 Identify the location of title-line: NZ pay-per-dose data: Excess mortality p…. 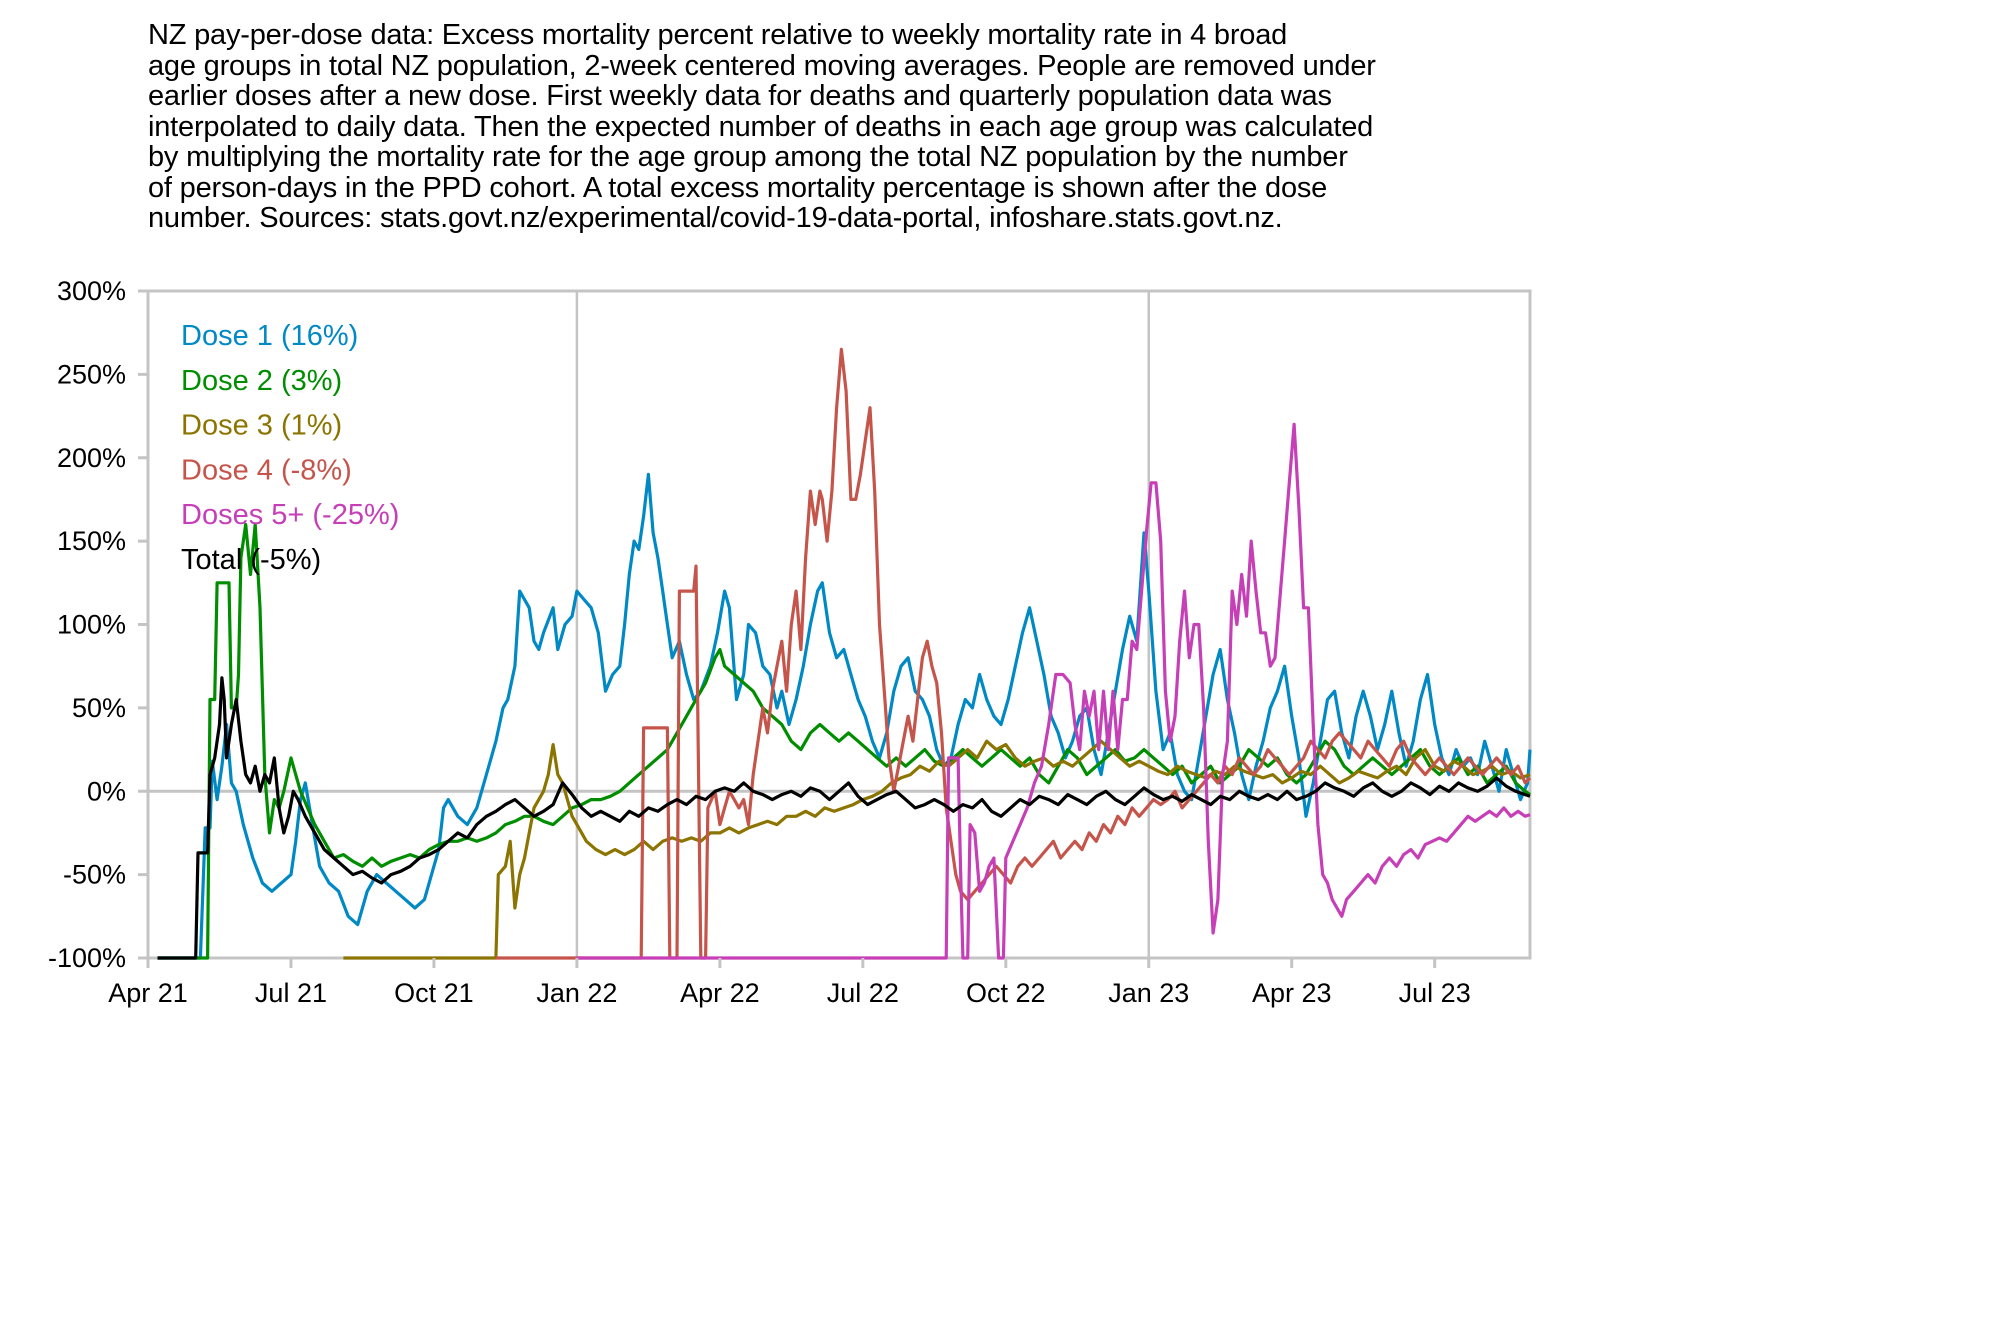
(718, 35).